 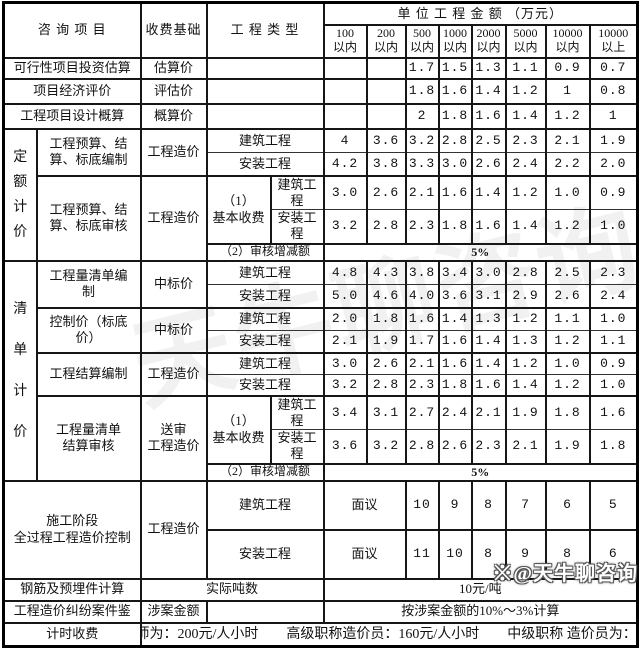 I want to click on value-cell: 3.2, so click(x=345, y=227).